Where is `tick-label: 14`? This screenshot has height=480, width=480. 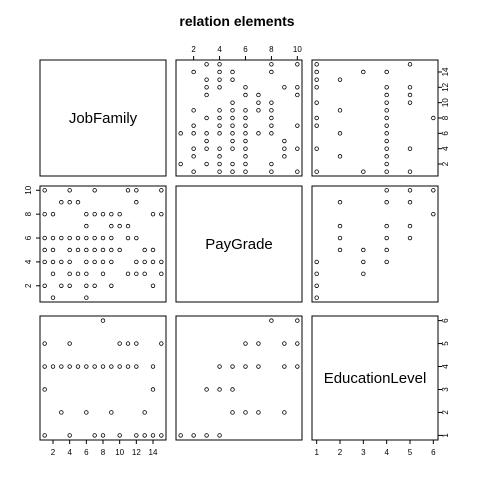
tick-label: 14 is located at coordinates (445, 71).